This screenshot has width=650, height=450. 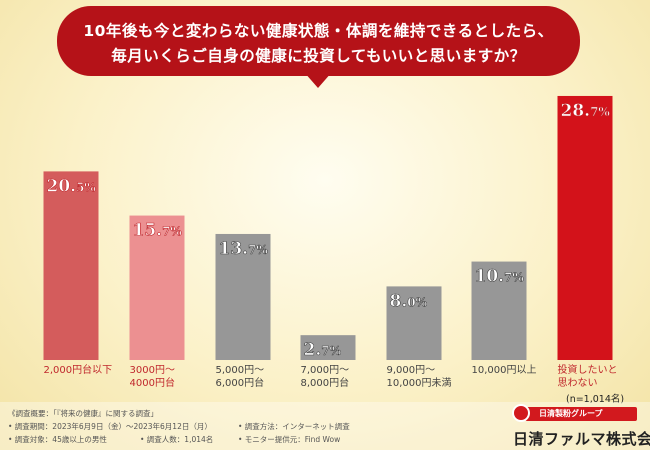 What do you see at coordinates (294, 426) in the screenshot?
I see `survey-method: • 調査方法：インターネット調査` at bounding box center [294, 426].